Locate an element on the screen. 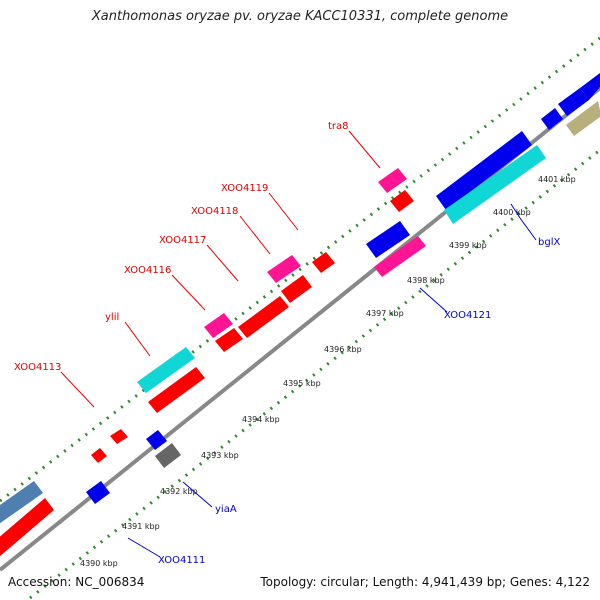 The height and width of the screenshot is (600, 600). gene-arrow-xoo4120 is located at coordinates (388, 239).